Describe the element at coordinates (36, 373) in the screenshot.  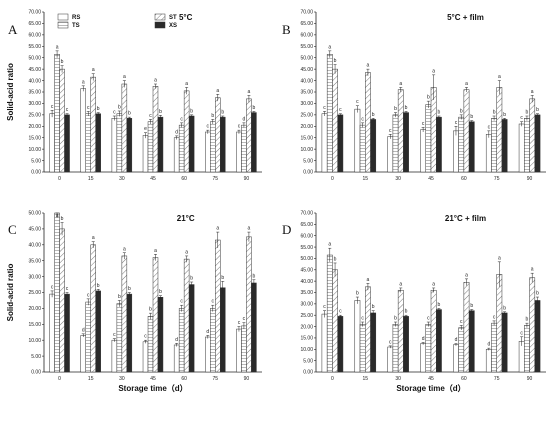
I see `y-tick-label: 0.00` at that location.